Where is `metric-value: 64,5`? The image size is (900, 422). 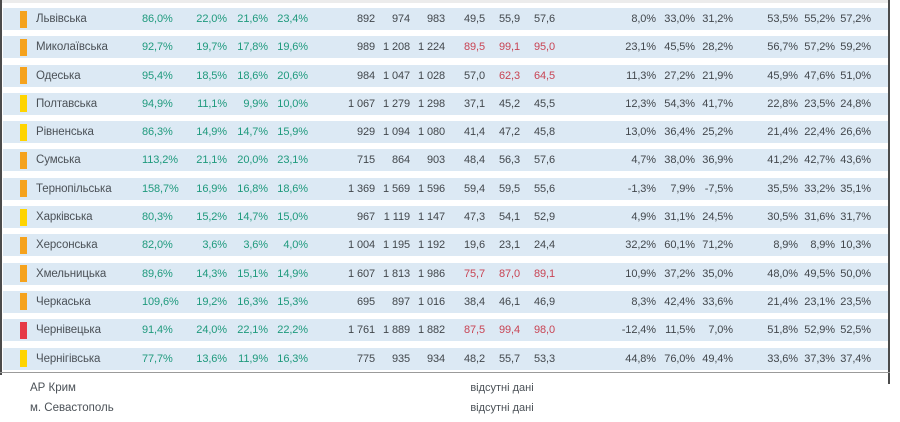 metric-value: 64,5 is located at coordinates (544, 75).